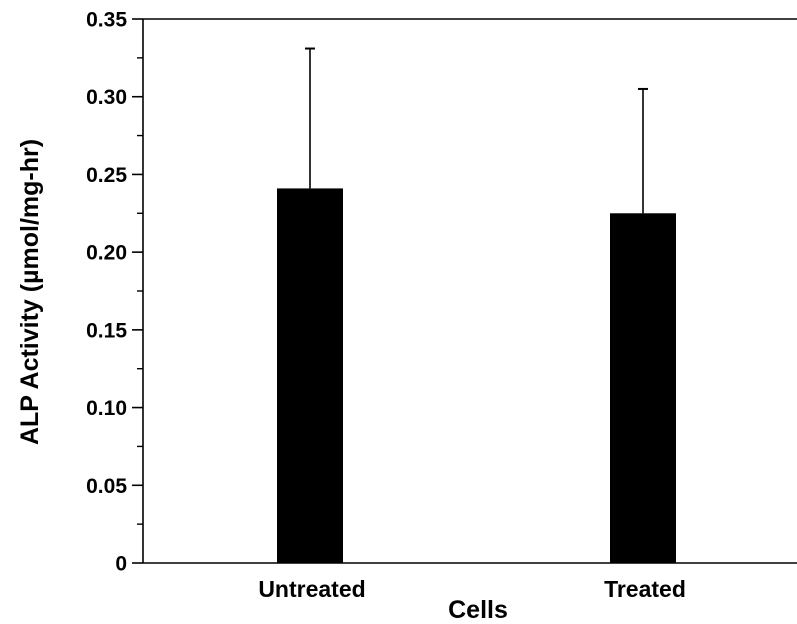 This screenshot has width=797, height=624. What do you see at coordinates (114, 292) in the screenshot?
I see `y-axis-ticks: 0 0.05 0.10 0.15 0.20 0.25 0.30 0.35` at bounding box center [114, 292].